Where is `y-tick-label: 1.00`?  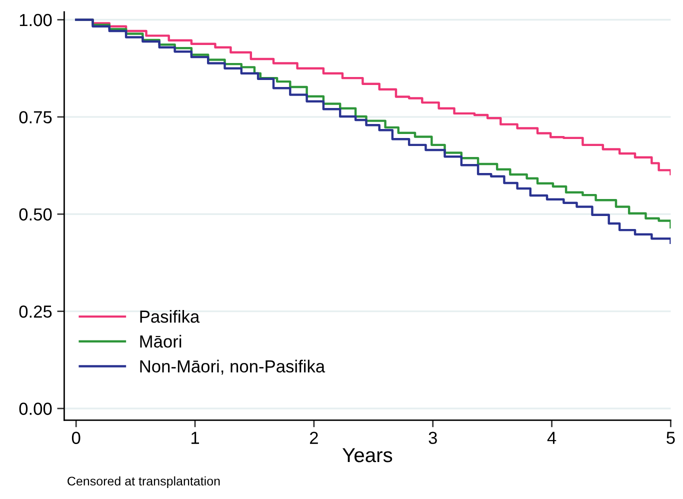 y-tick-label: 1.00 is located at coordinates (36, 20).